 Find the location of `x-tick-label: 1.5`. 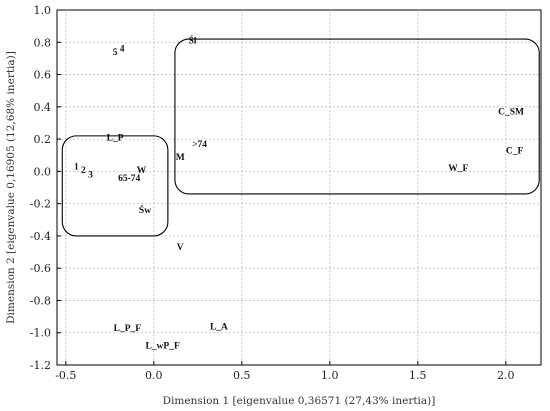

x-tick-label: 1.5 is located at coordinates (418, 375).